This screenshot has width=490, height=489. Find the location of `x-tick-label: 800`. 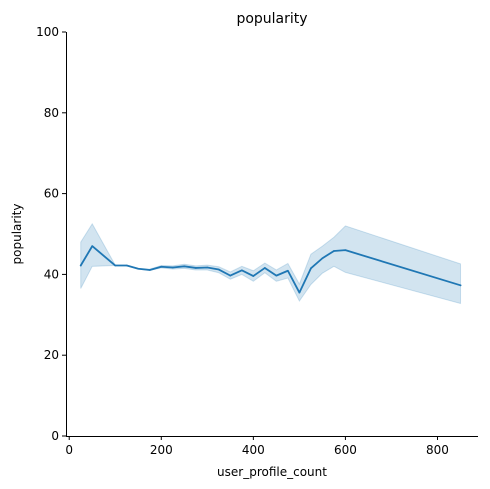

x-tick-label: 800 is located at coordinates (437, 450).